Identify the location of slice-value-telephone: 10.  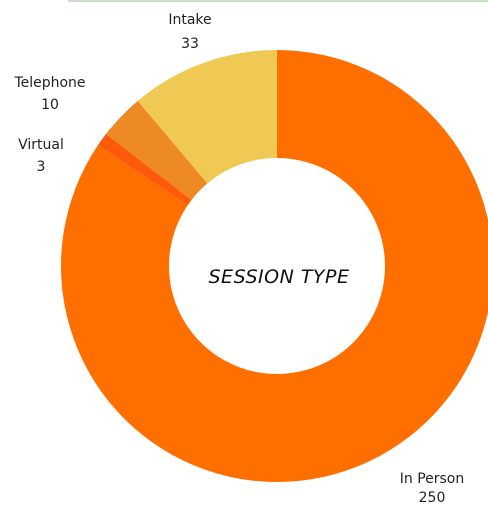
(50, 105).